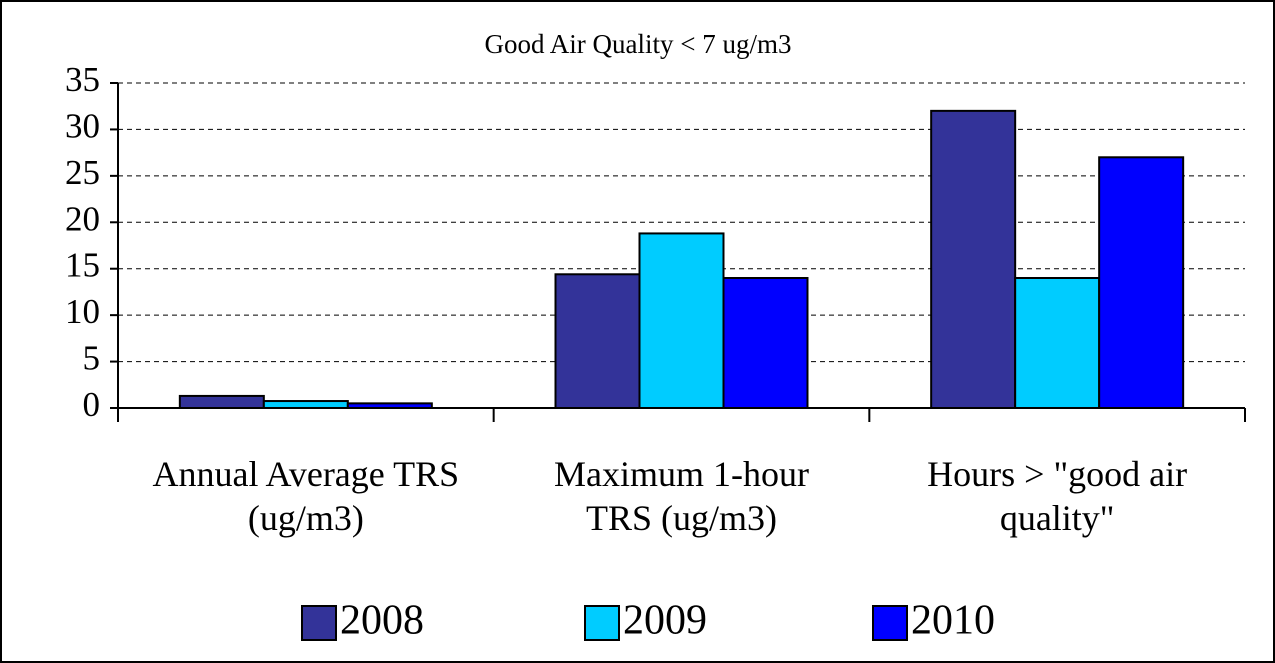  Describe the element at coordinates (1057, 496) in the screenshot. I see `x-tick-label: Hours > "good air quality"` at that location.